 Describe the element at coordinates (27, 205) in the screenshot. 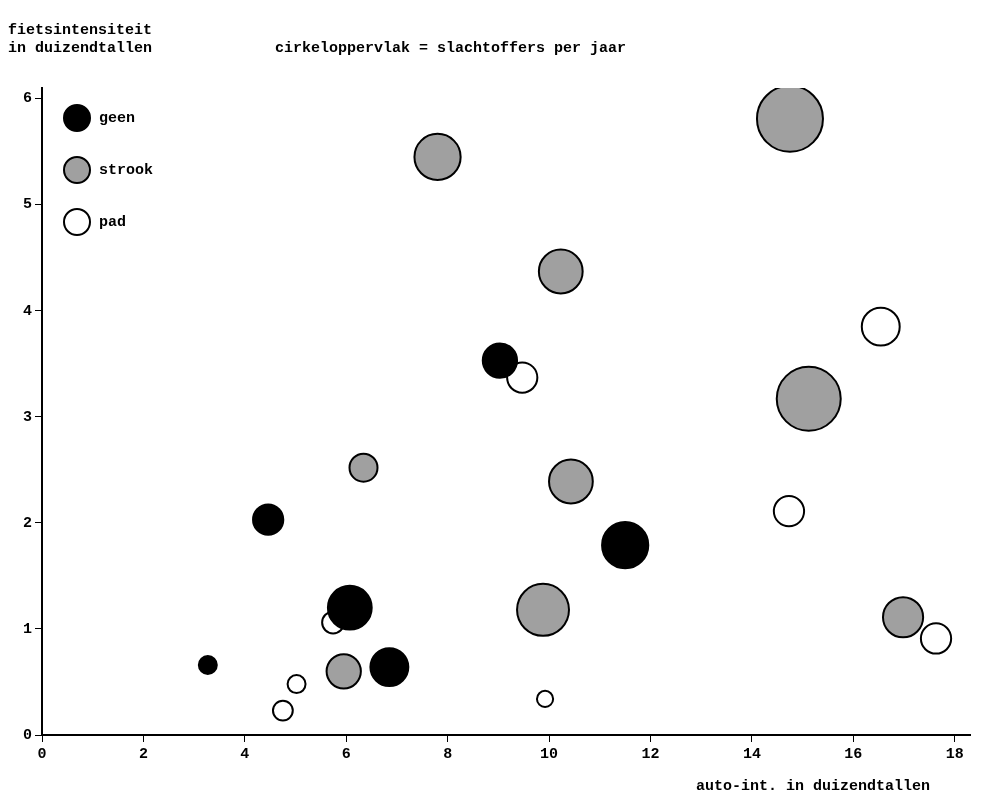

I see `y-tick-label: 5` at that location.